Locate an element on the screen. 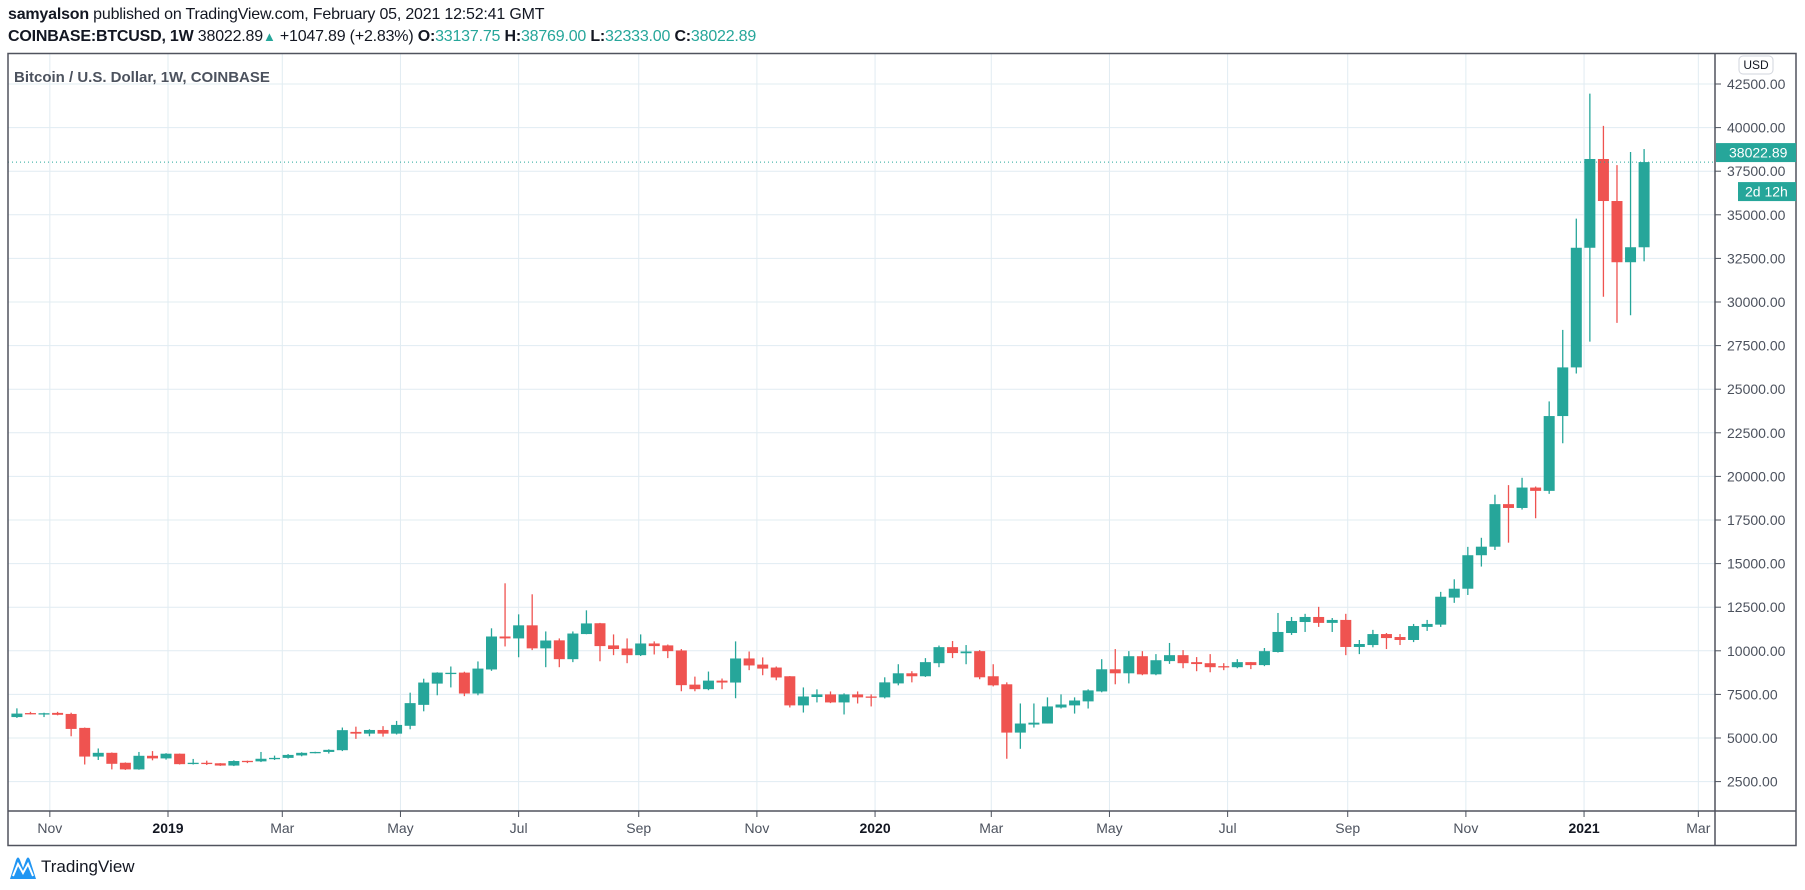 The width and height of the screenshot is (1805, 890). logo-text: TradingView is located at coordinates (88, 866).